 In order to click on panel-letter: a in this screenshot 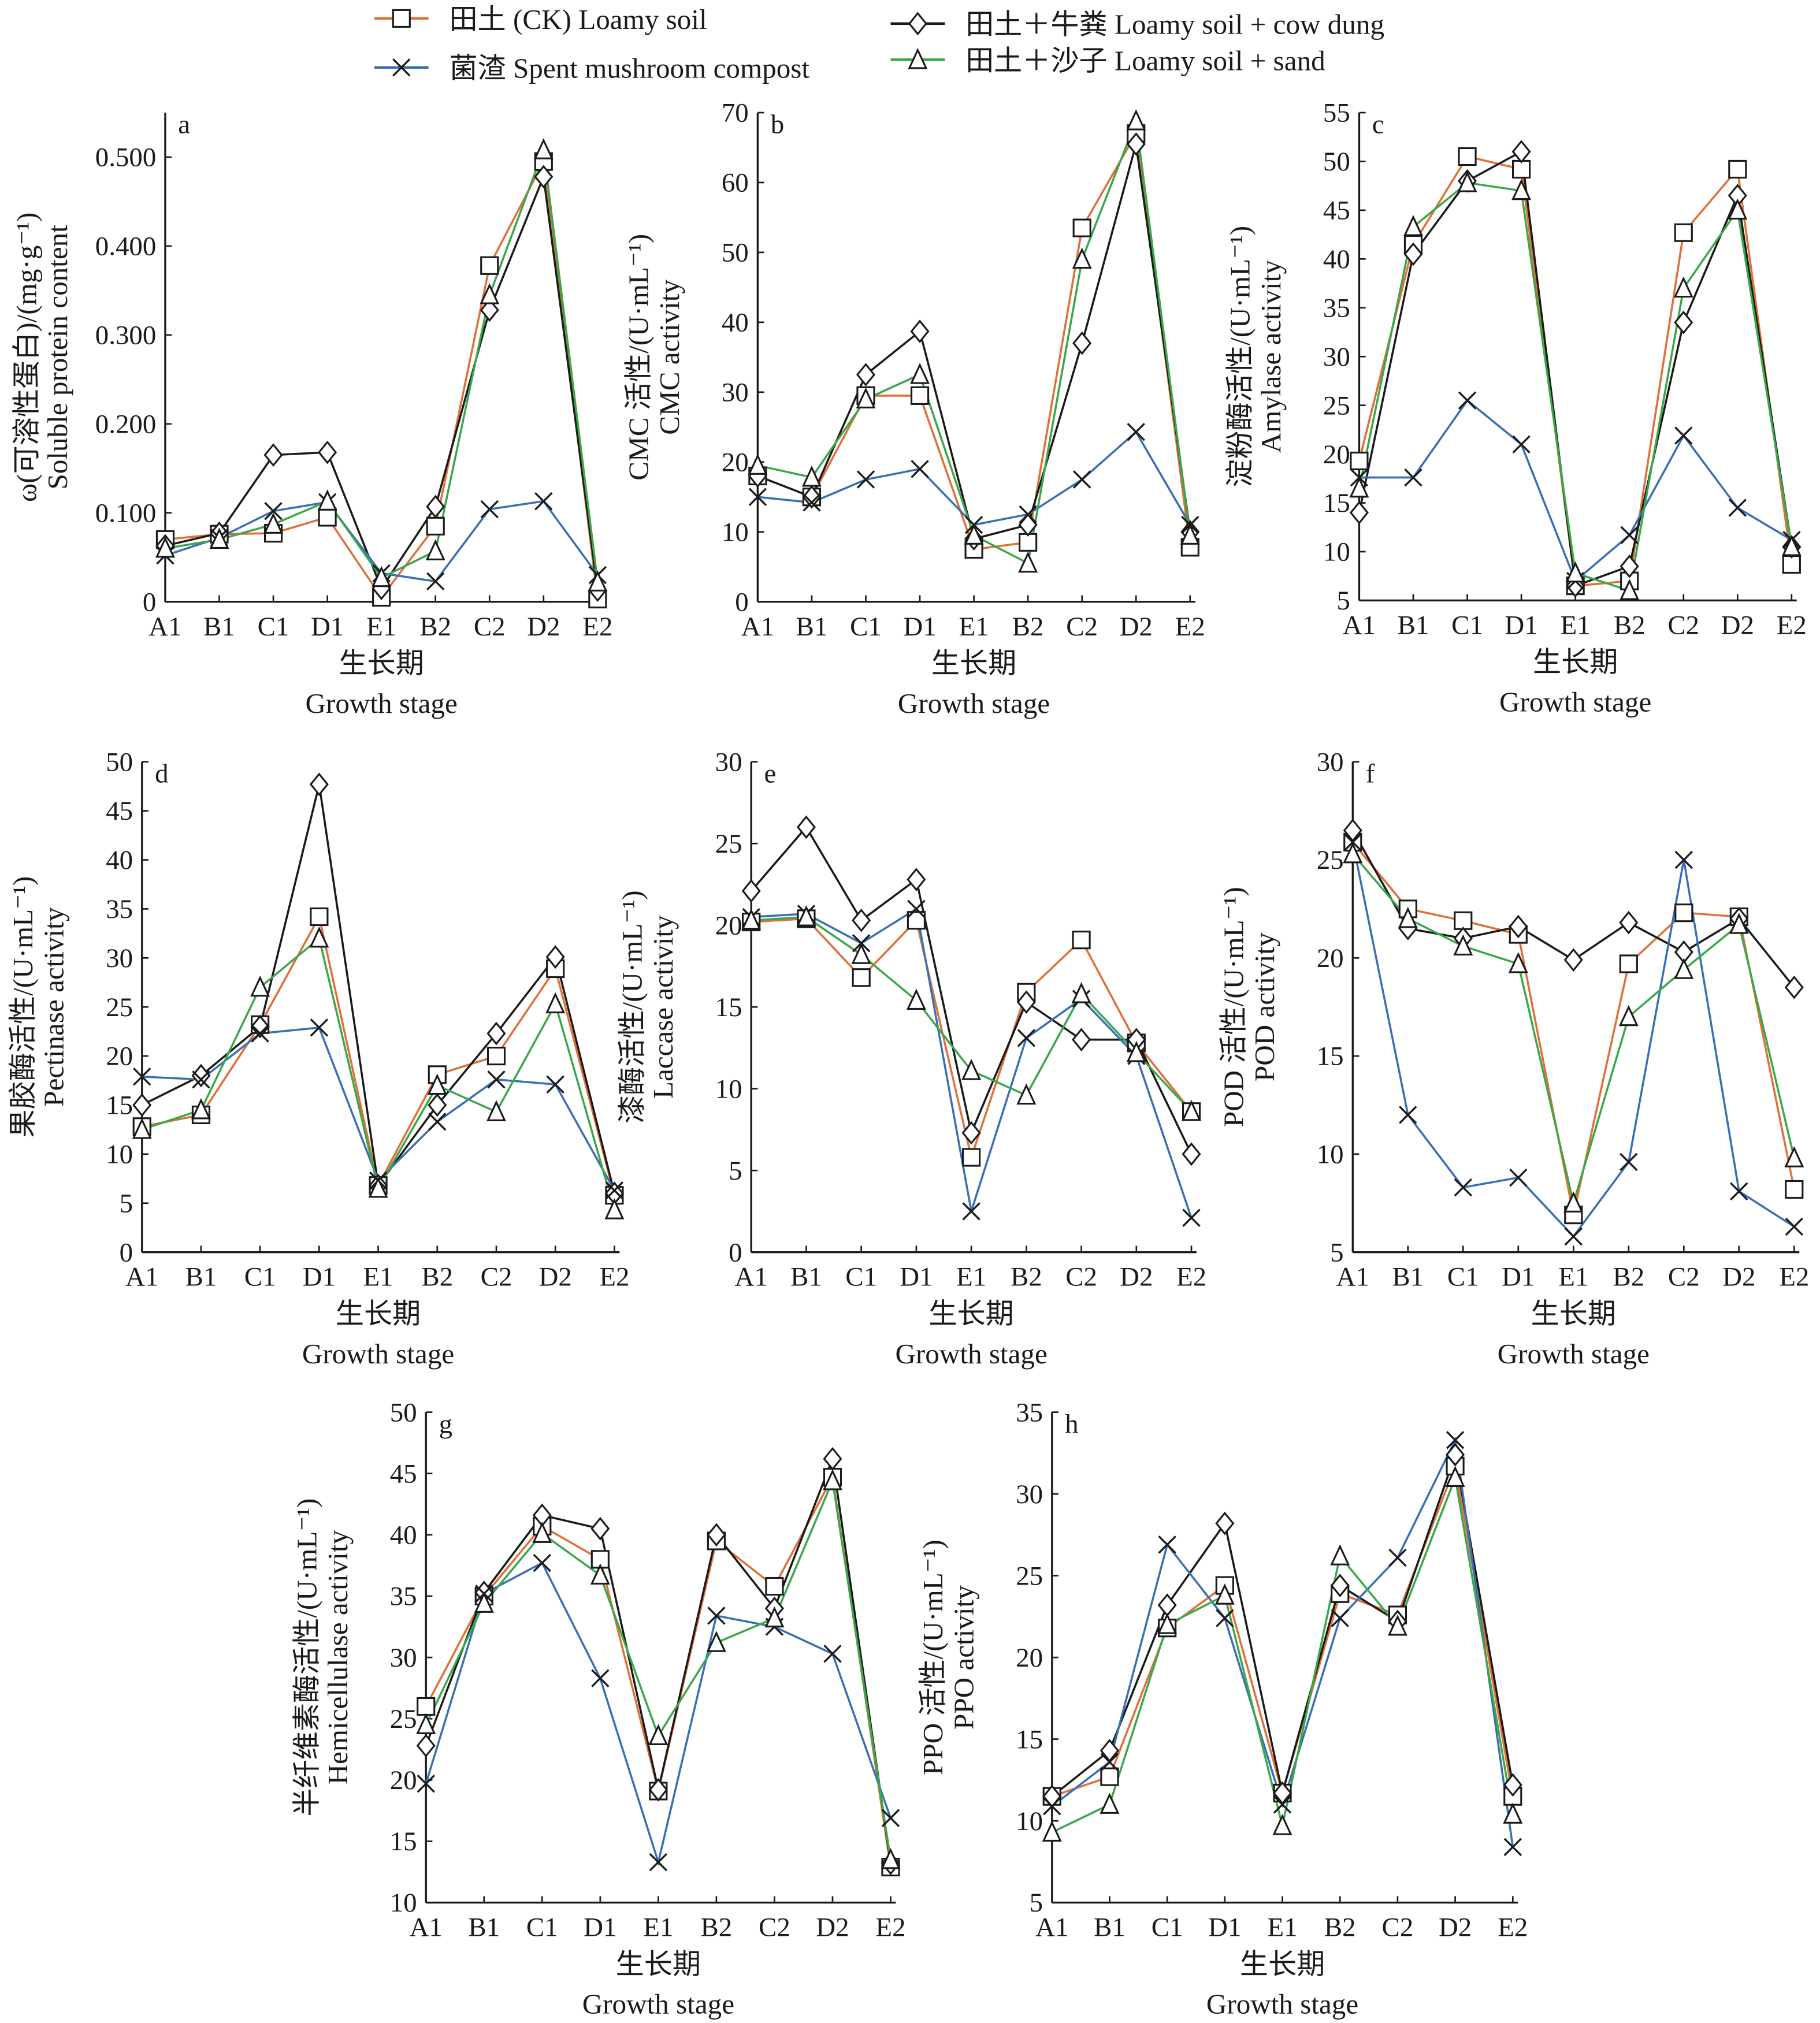, I will do `click(184, 125)`.